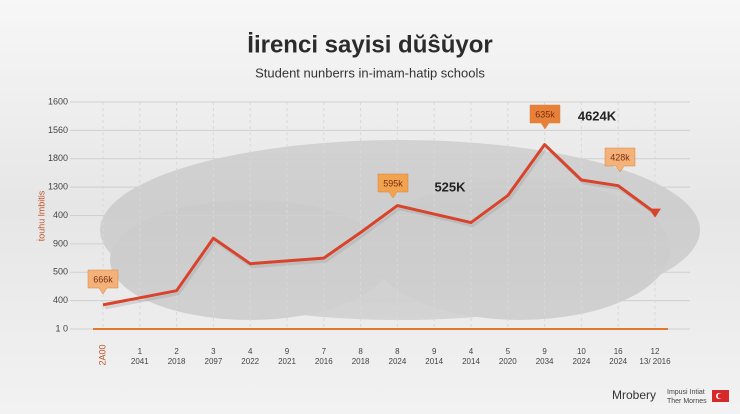  Describe the element at coordinates (618, 351) in the screenshot. I see `x-tick-label: 16` at that location.